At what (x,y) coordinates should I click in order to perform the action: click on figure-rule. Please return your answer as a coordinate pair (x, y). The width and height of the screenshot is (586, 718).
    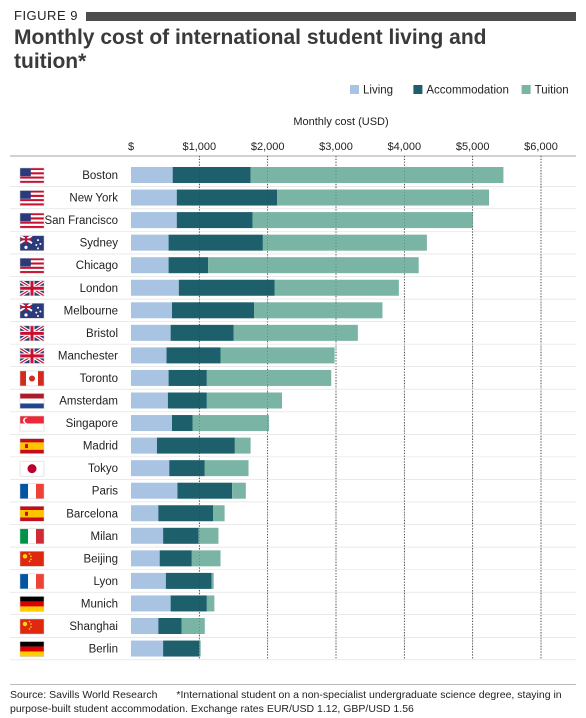
    Looking at the image, I should click on (331, 16).